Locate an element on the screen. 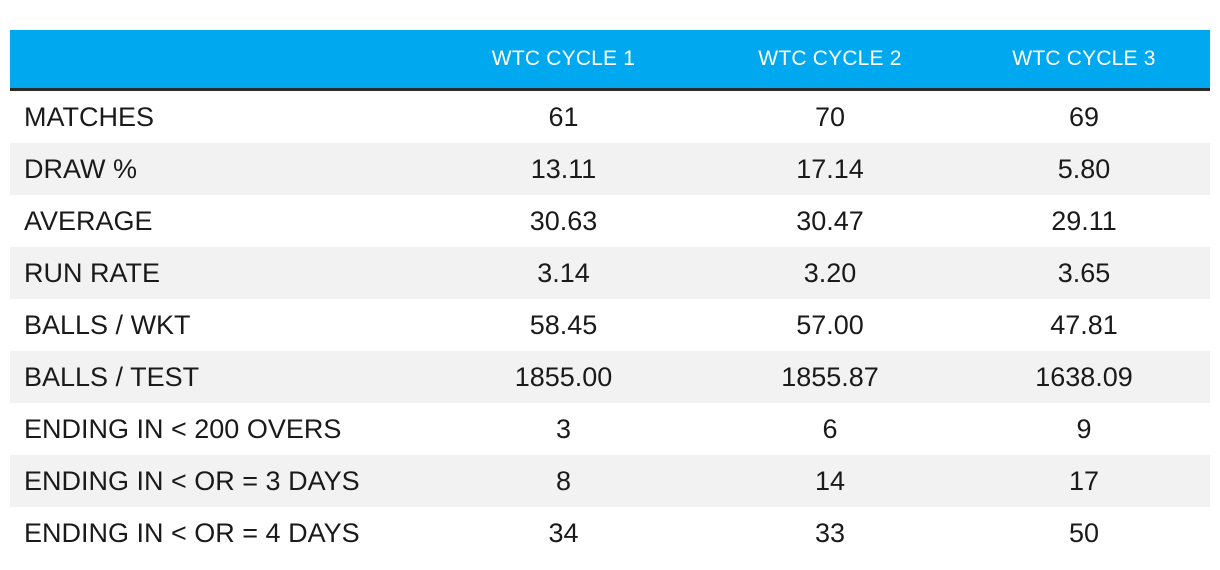 This screenshot has height=570, width=1220. table-row: RUN RATE 3.14 3.20 3.65 is located at coordinates (610, 273).